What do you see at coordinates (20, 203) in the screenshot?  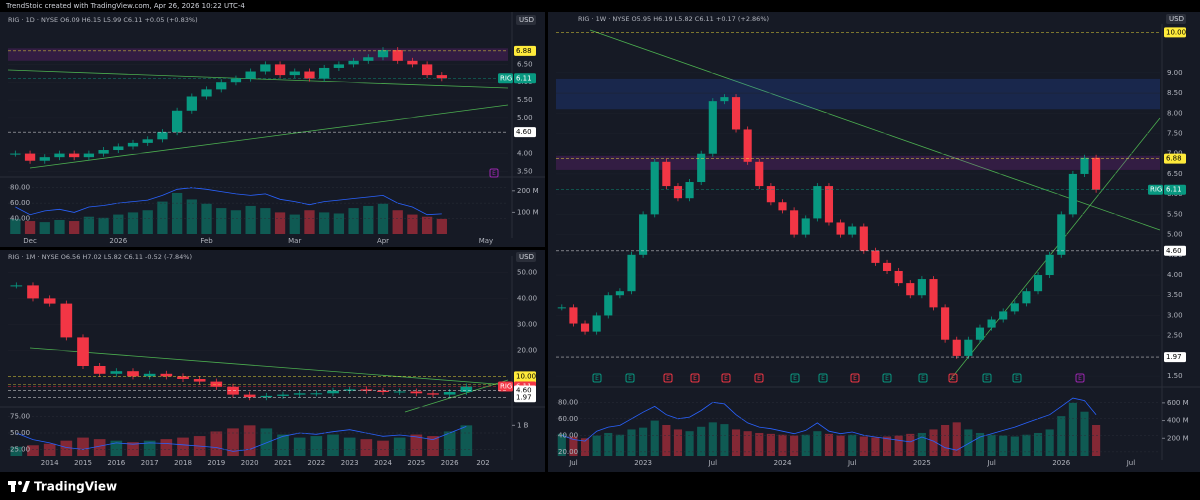 I see `osc-tick-label: 60.00` at bounding box center [20, 203].